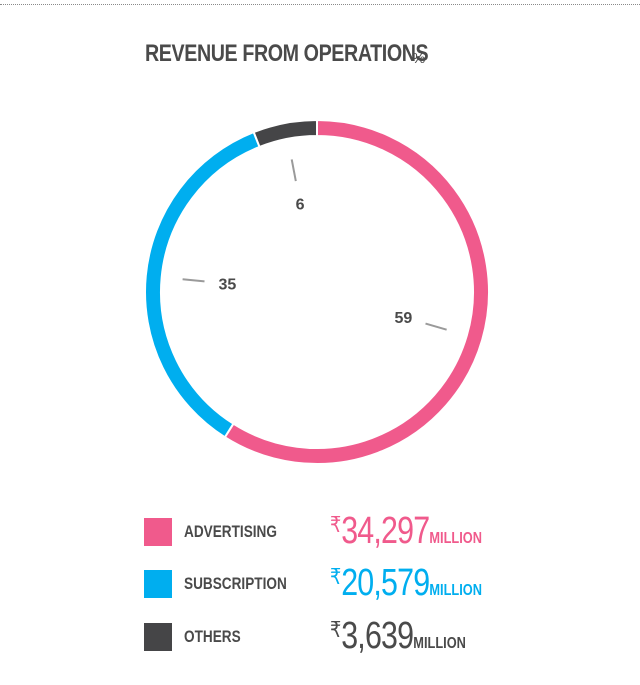 The image size is (640, 685). What do you see at coordinates (385, 583) in the screenshot?
I see `amount: 20,579` at bounding box center [385, 583].